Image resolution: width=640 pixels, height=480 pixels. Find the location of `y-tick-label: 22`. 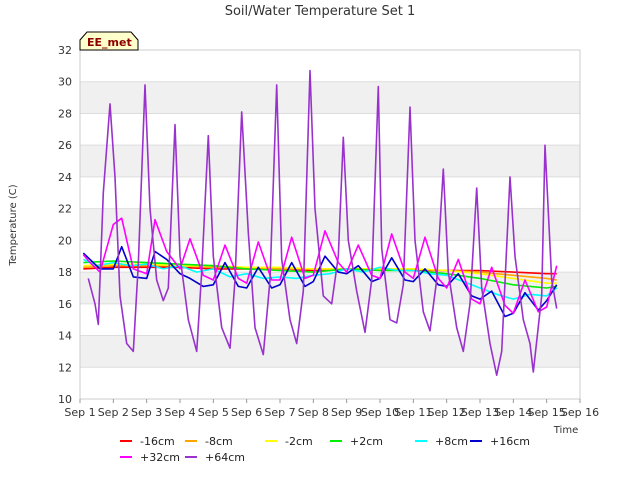

y-tick-label: 22 is located at coordinates (65, 209).